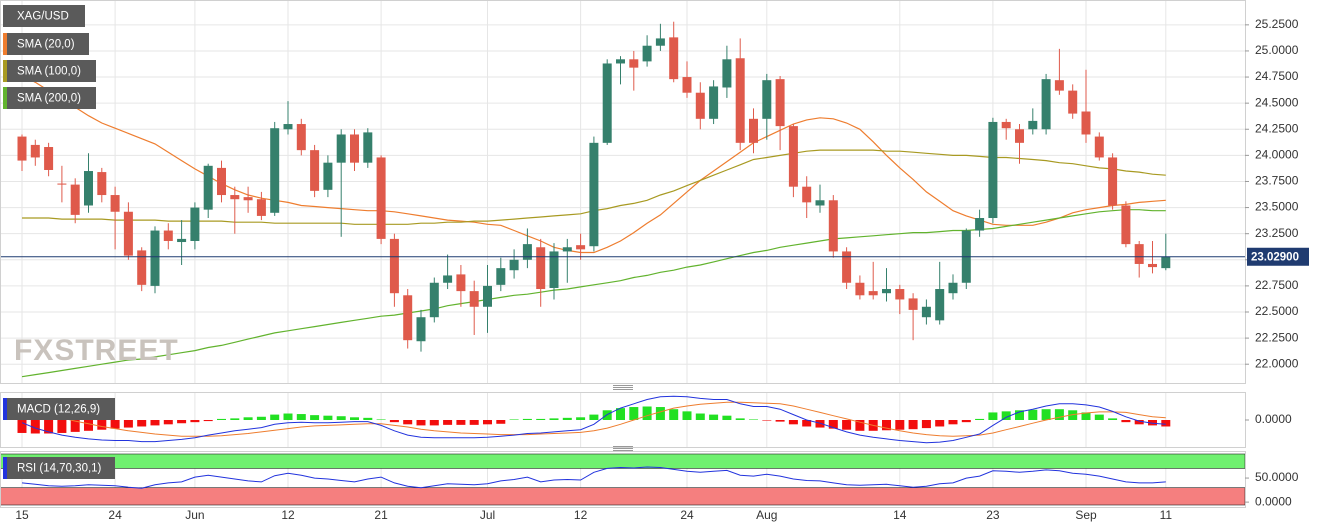  I want to click on legend-item: MACD (12,26,9), so click(59, 409).